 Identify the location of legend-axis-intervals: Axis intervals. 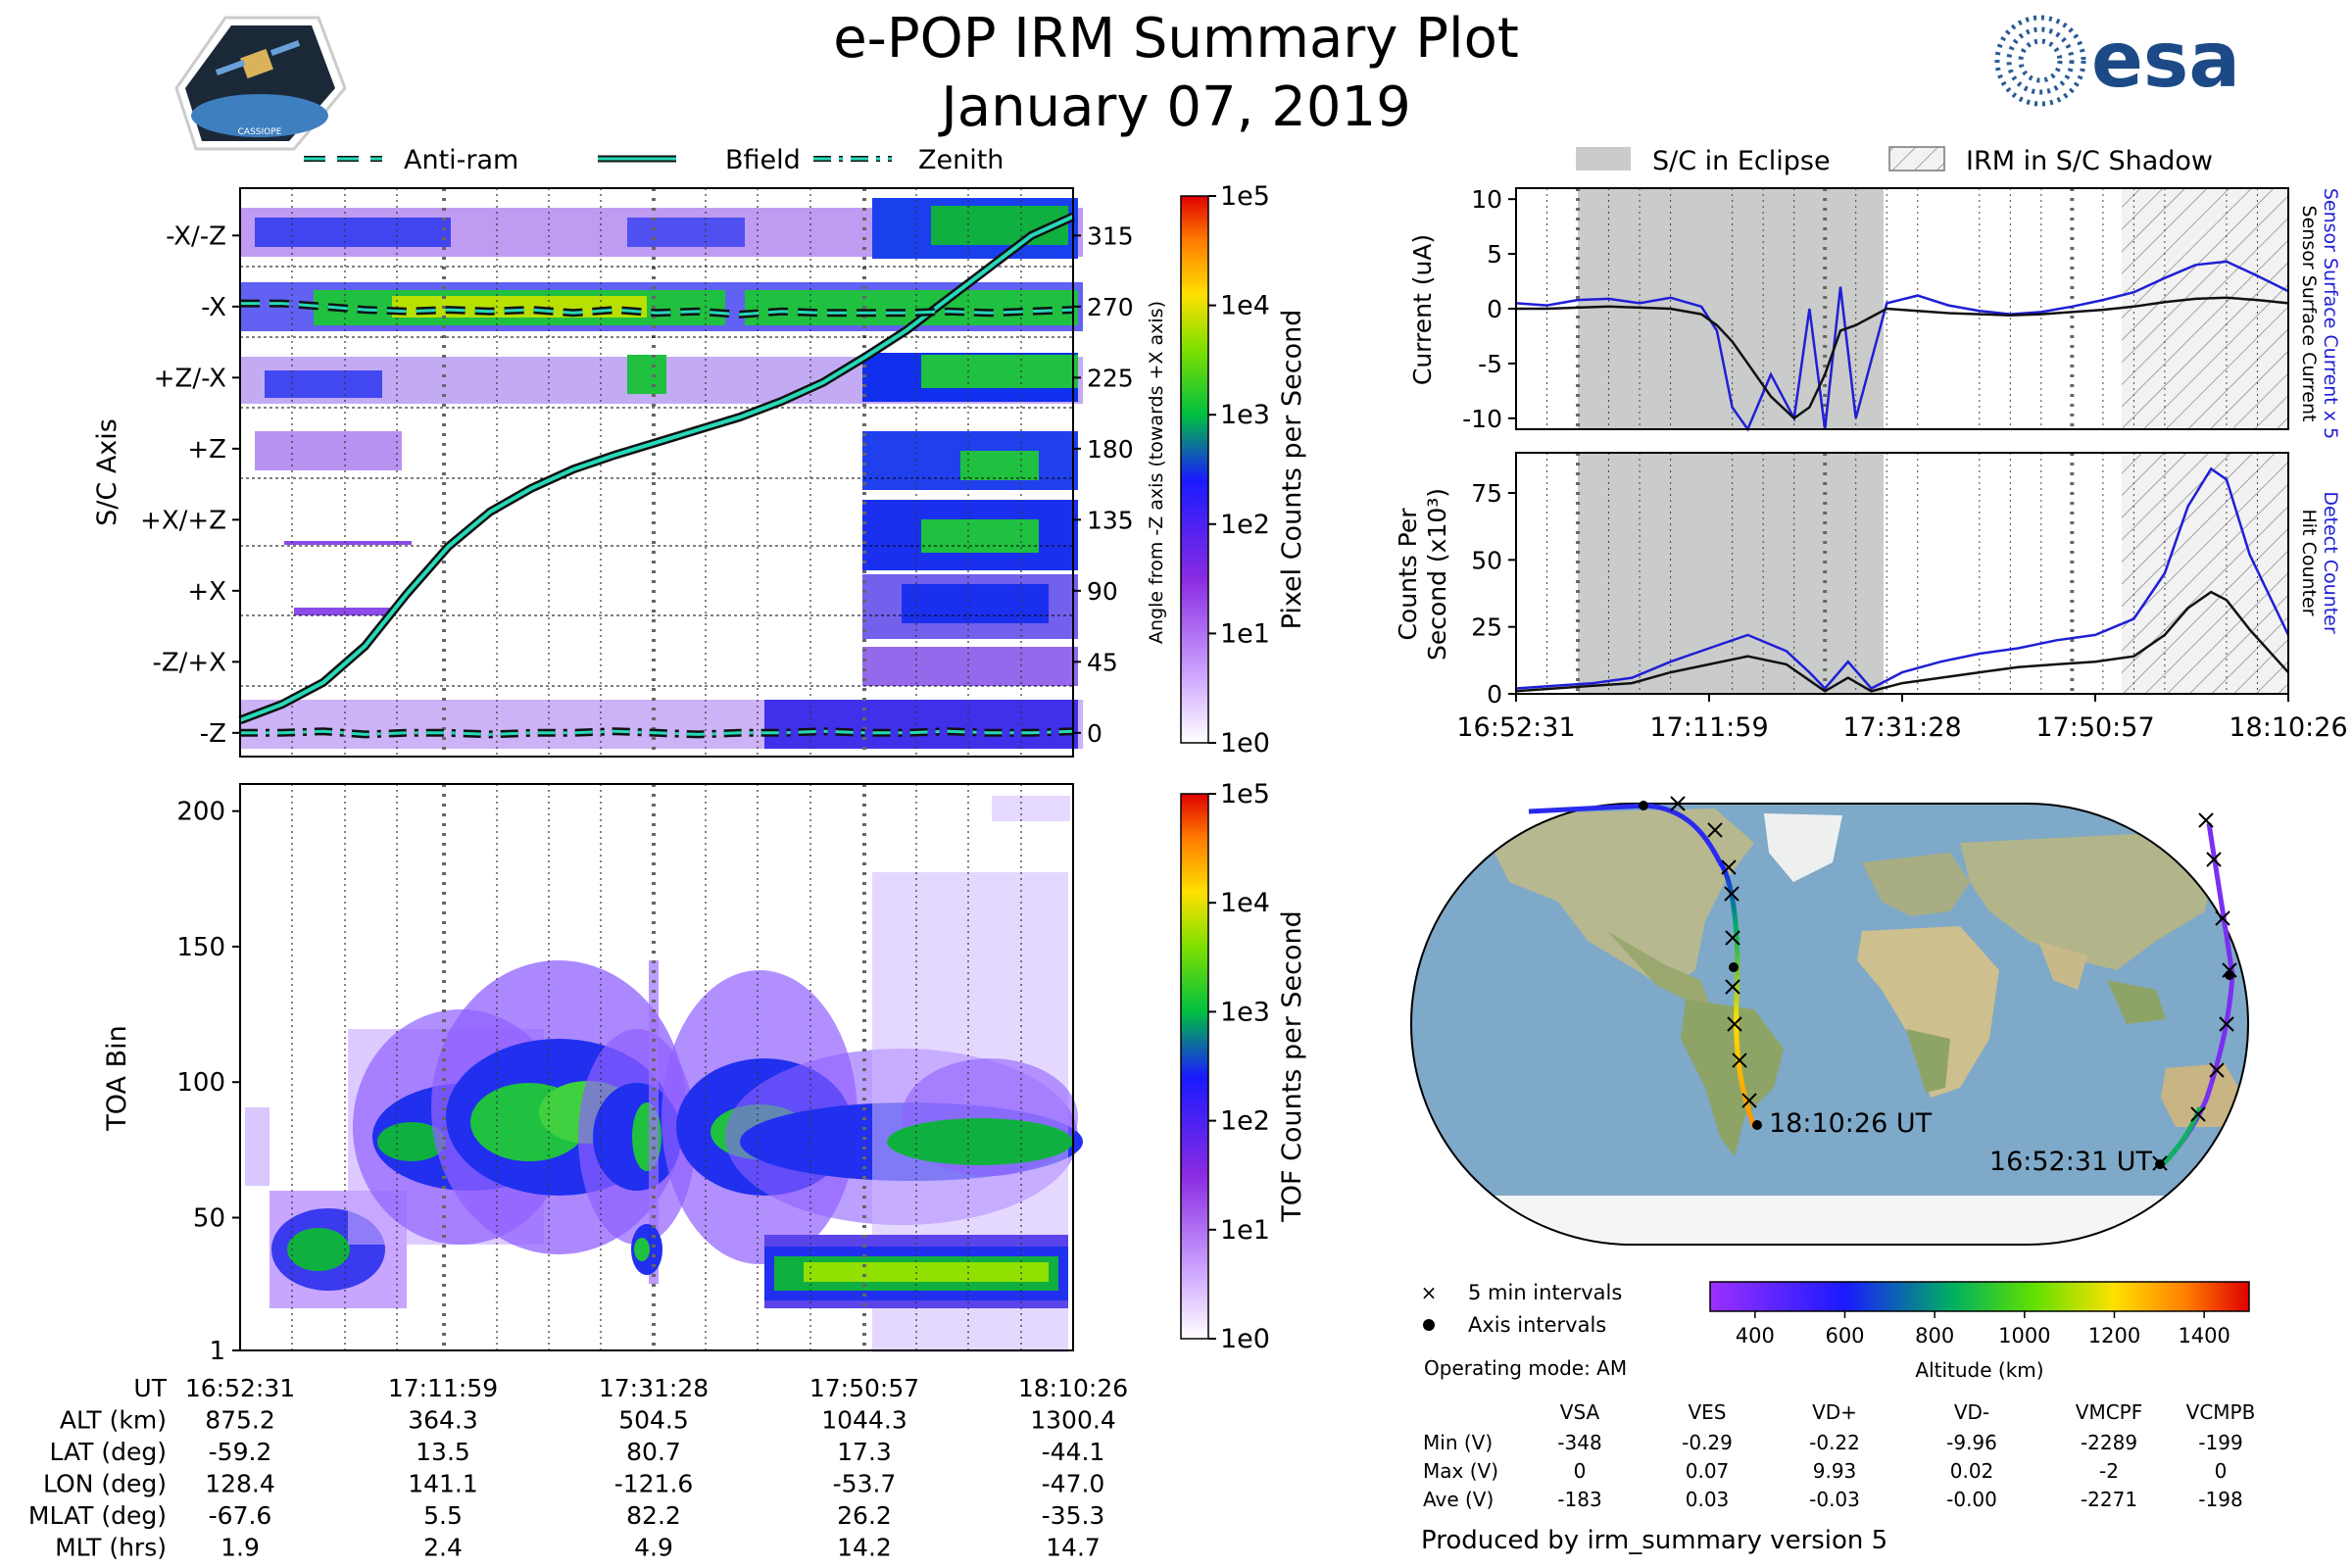
(1537, 1325).